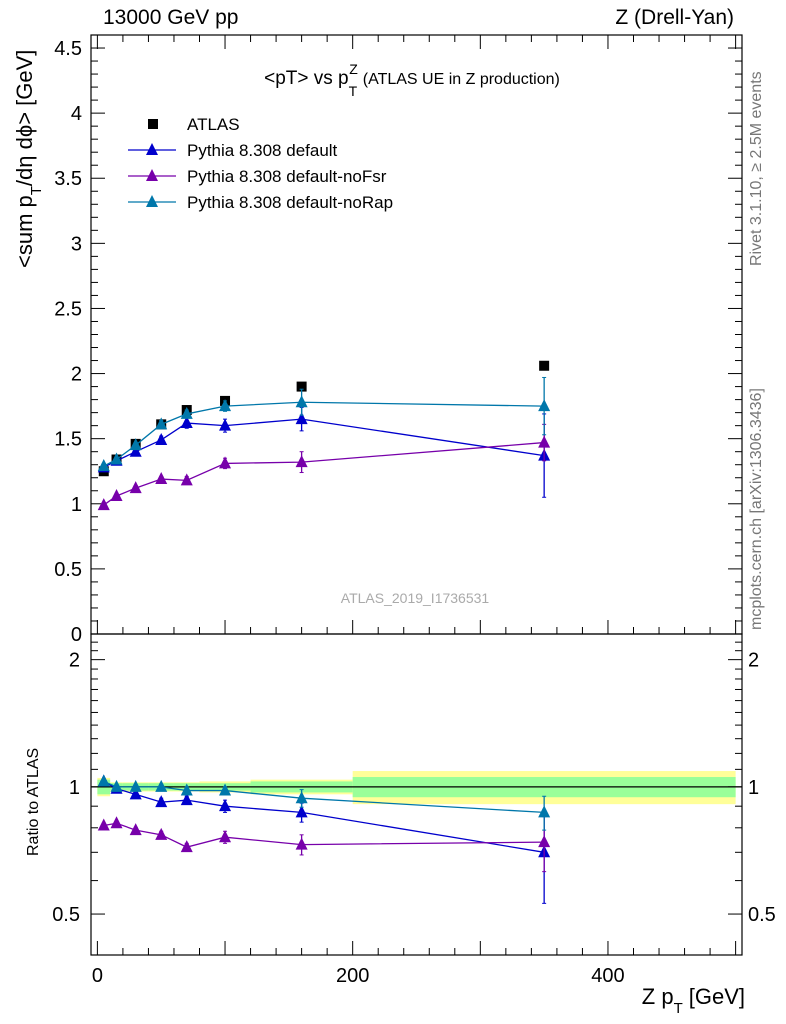  I want to click on y-tick-label: 1, so click(76, 505).